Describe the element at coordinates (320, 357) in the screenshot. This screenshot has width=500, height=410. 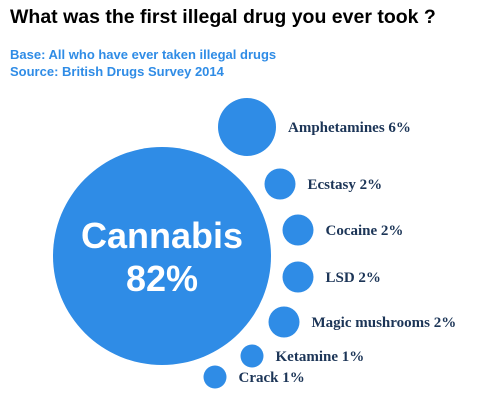
I see `bubble-label-ketamine: Ketamine 1%` at that location.